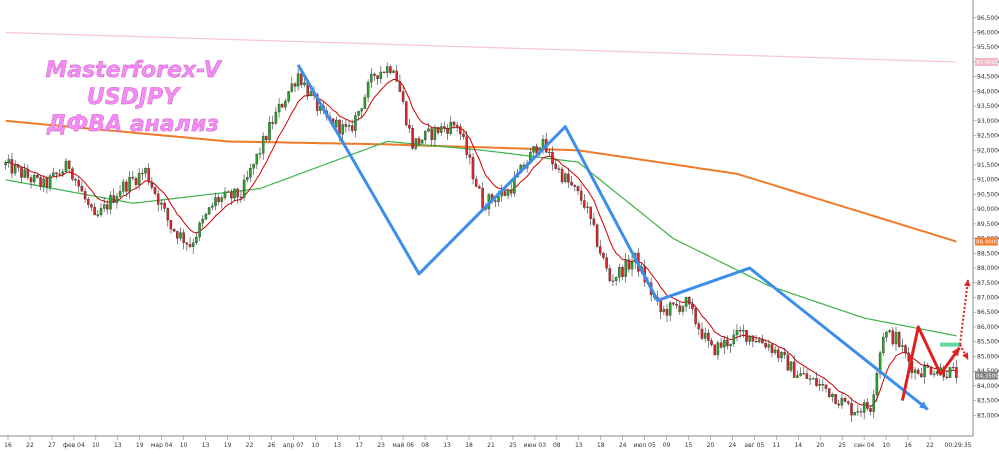  I want to click on forecast-down-arrow-head, so click(965, 356).